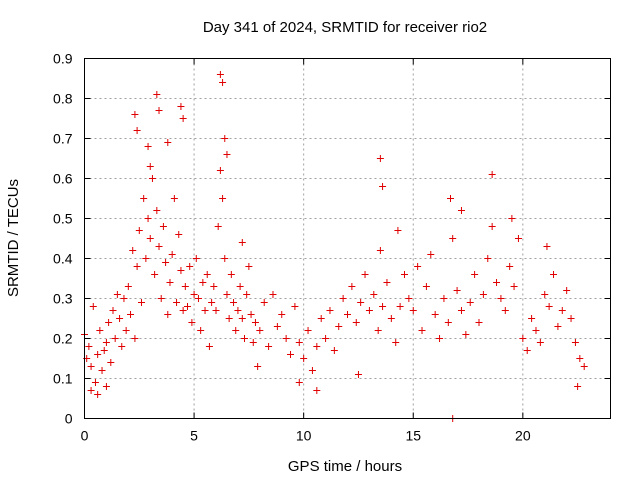  What do you see at coordinates (63, 219) in the screenshot?
I see `y-tick-label: 0.5` at bounding box center [63, 219].